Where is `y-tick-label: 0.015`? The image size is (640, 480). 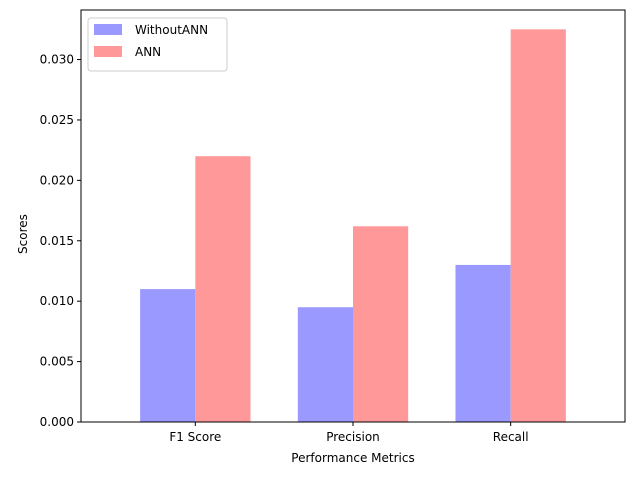 y-tick-label: 0.015 is located at coordinates (57, 241).